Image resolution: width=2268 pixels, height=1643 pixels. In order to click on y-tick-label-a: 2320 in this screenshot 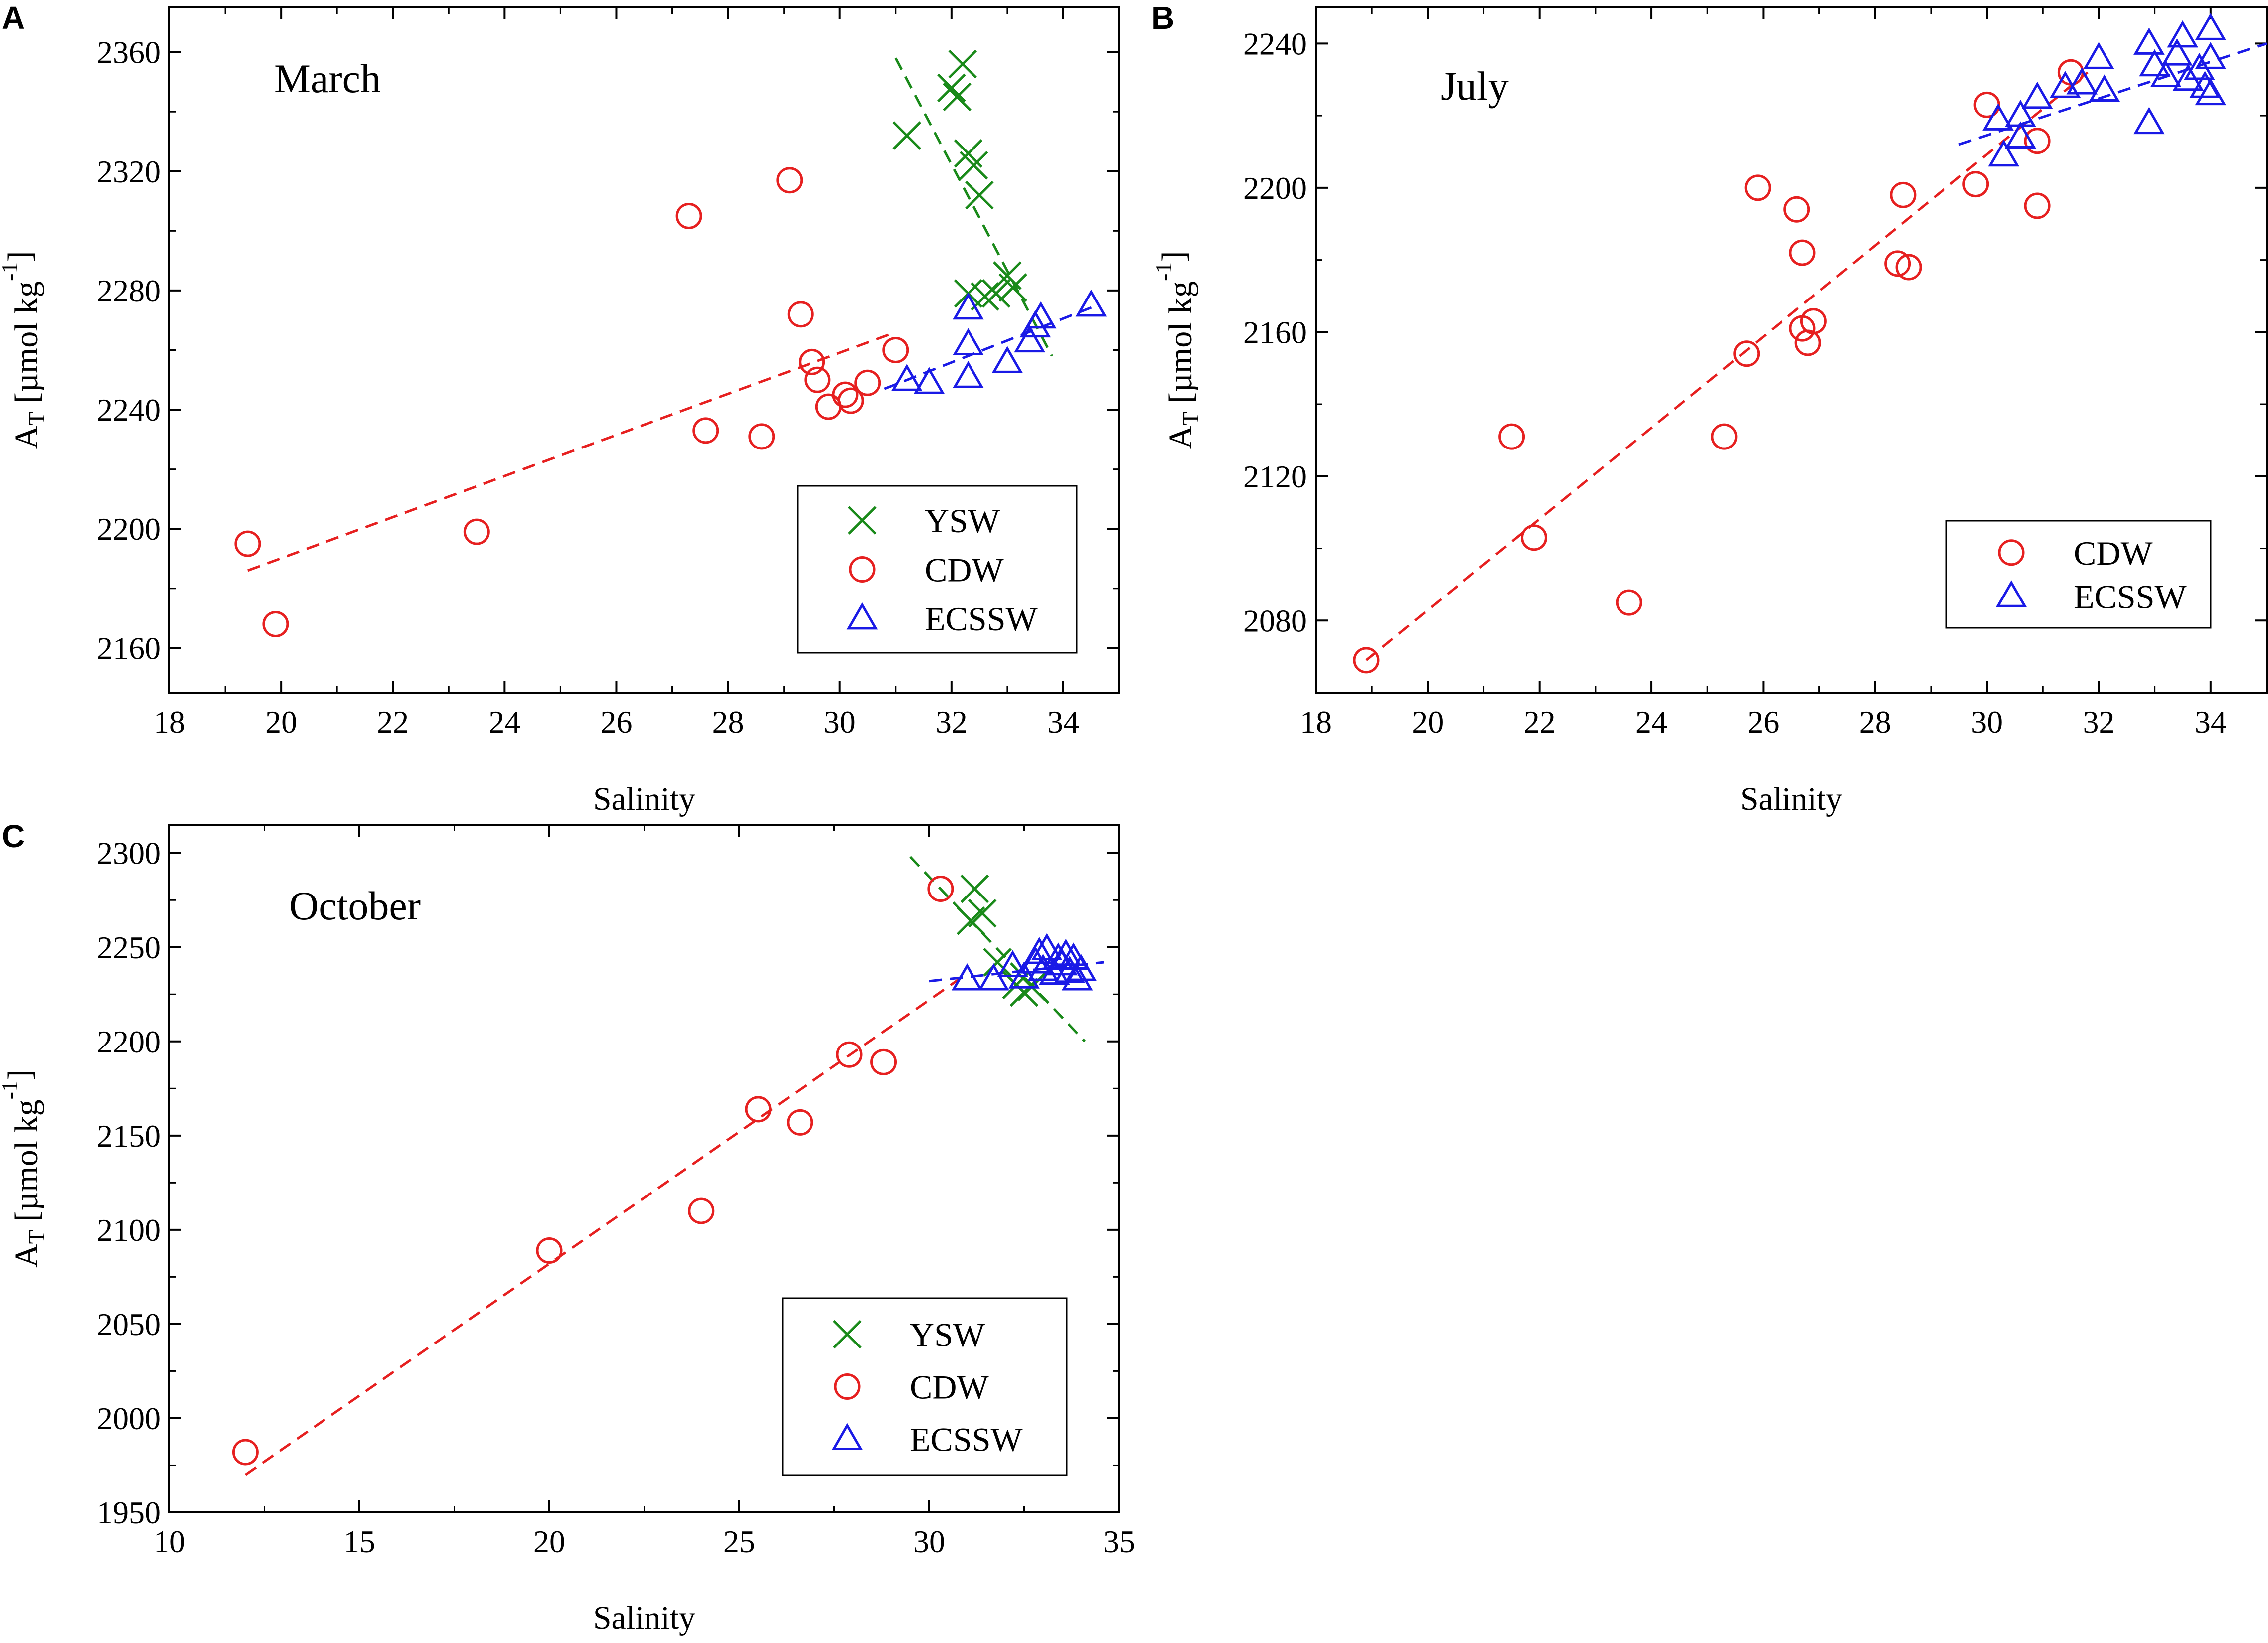, I will do `click(129, 171)`.